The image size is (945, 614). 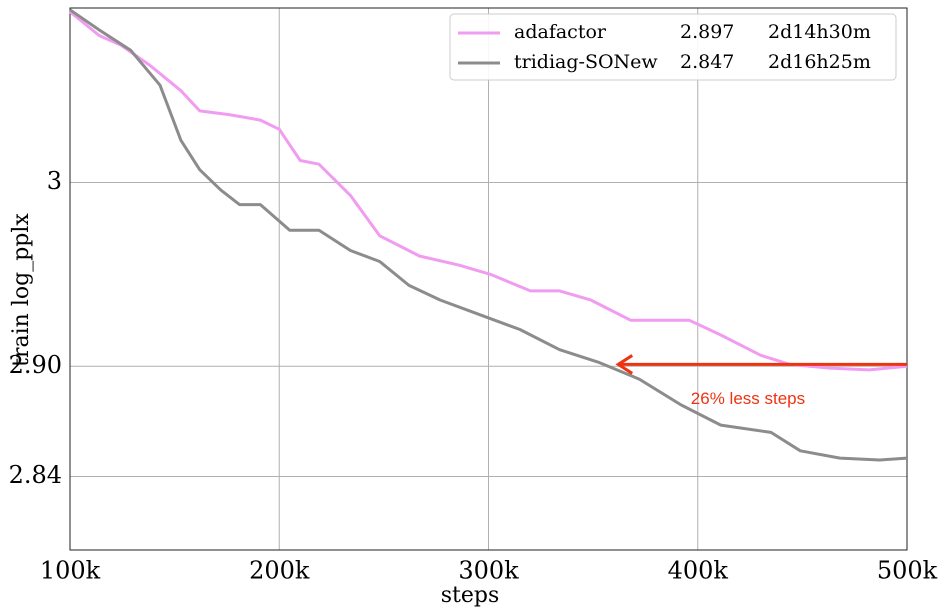 I want to click on annotation-text: 26% less steps, so click(x=748, y=398).